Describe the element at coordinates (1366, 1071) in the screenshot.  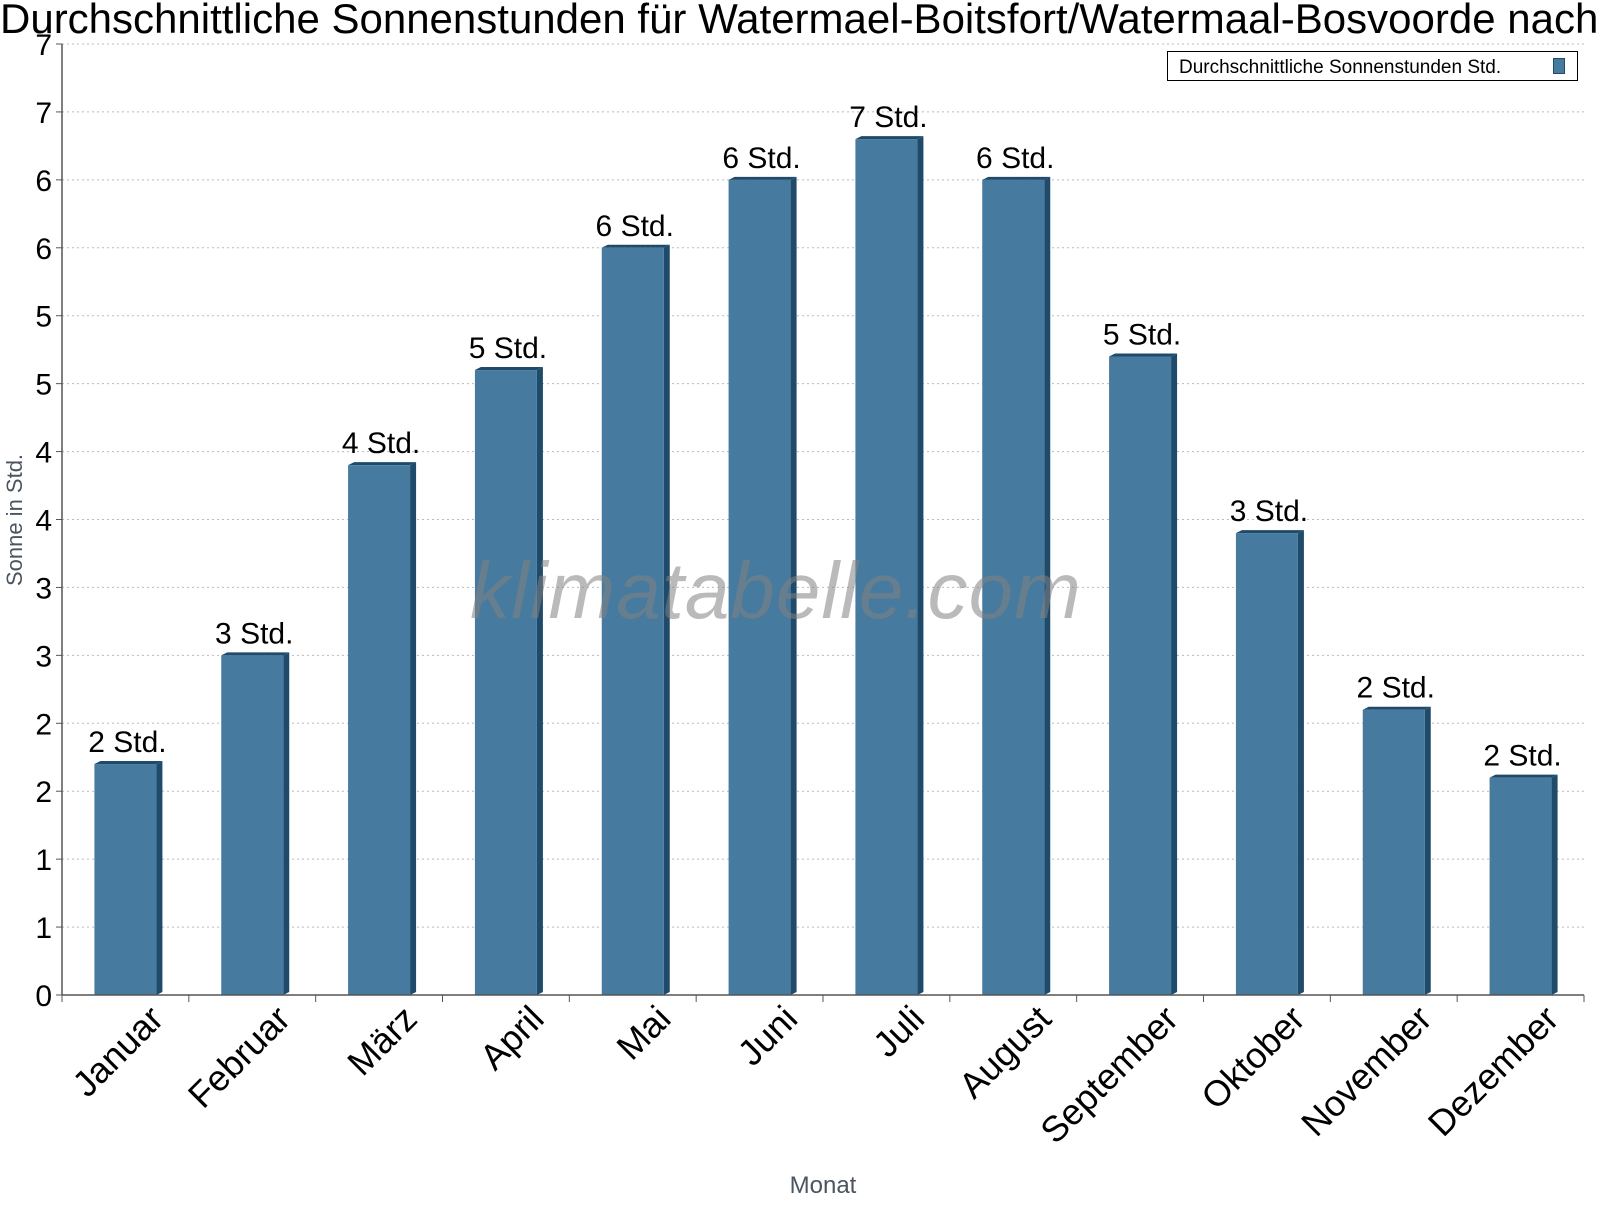
I see `x-tick-label: November` at that location.